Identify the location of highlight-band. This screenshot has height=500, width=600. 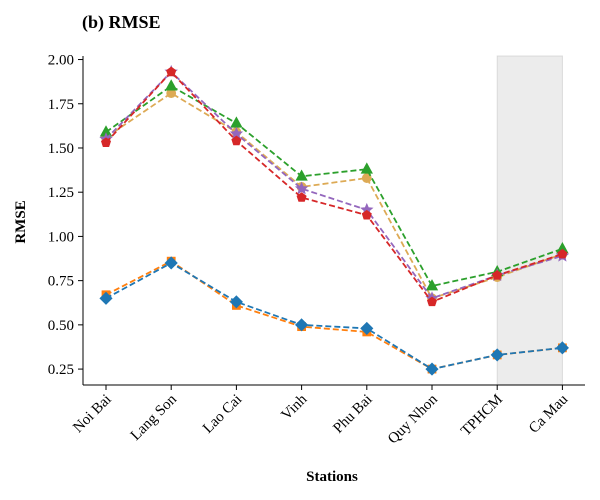
(529, 220).